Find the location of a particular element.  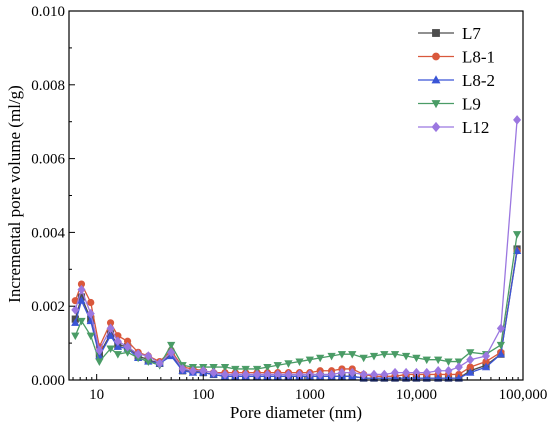

legend-marker-l7 is located at coordinates (436, 33).